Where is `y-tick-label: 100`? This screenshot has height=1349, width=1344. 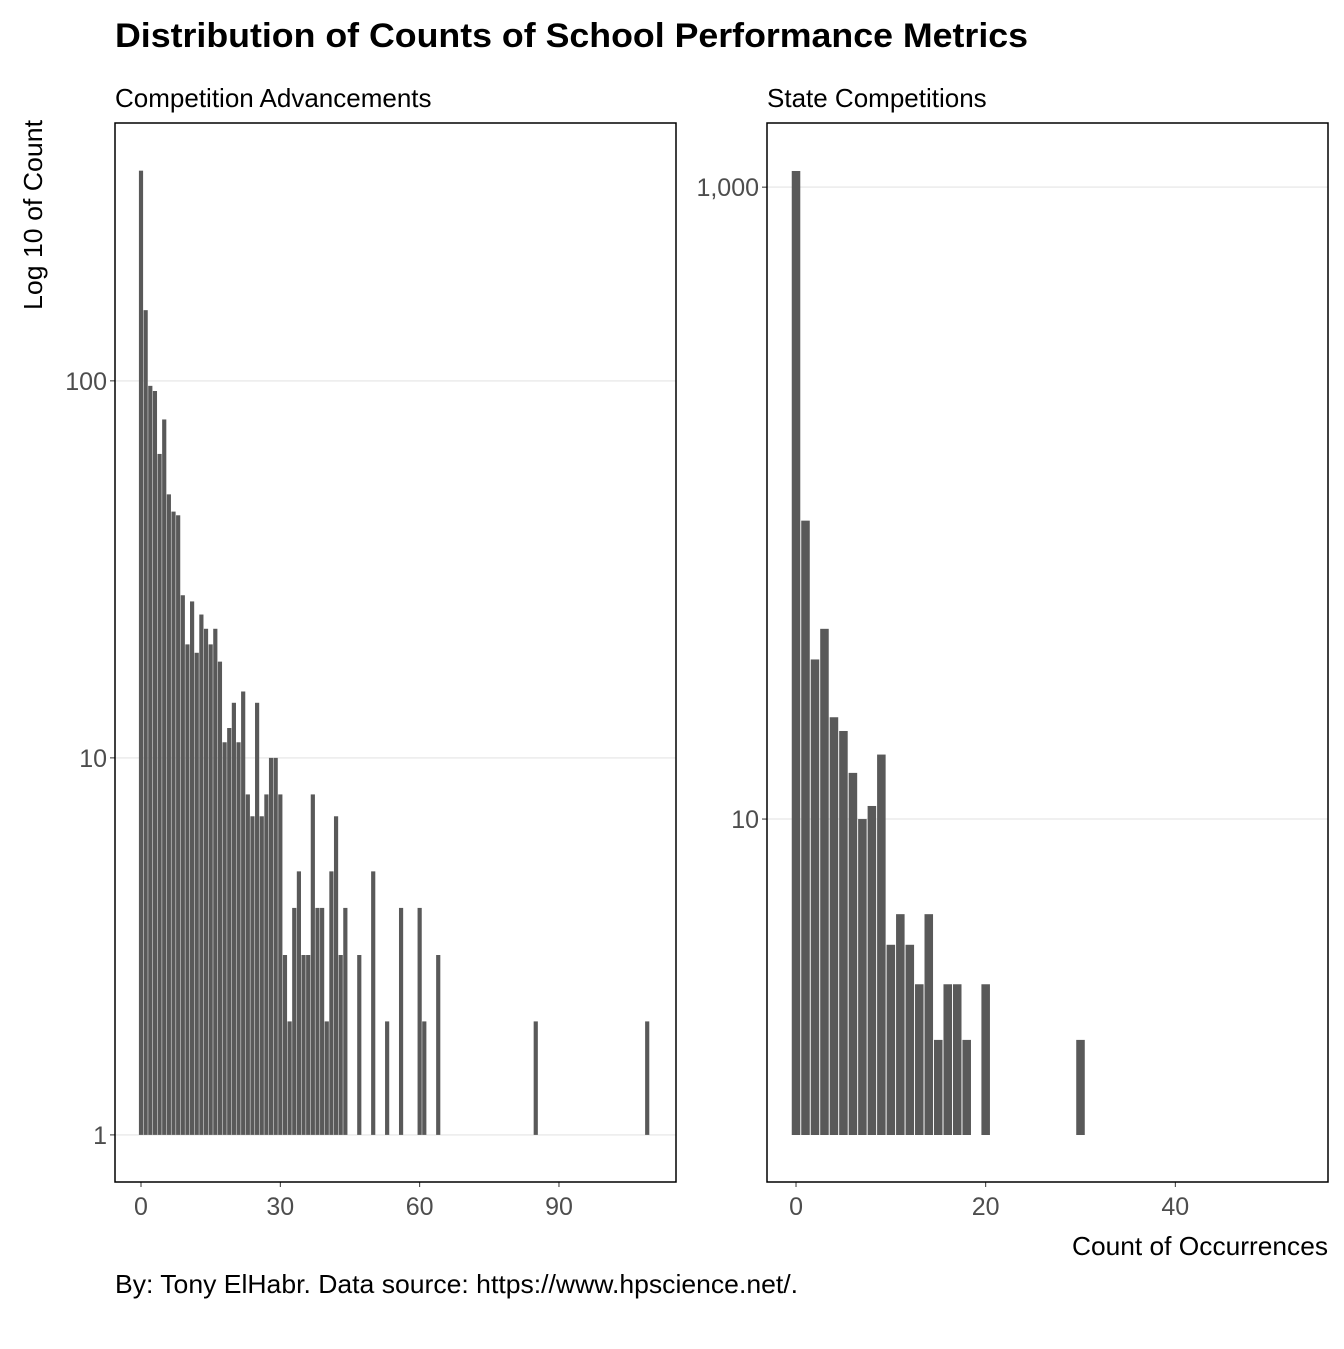 y-tick-label: 100 is located at coordinates (86, 382).